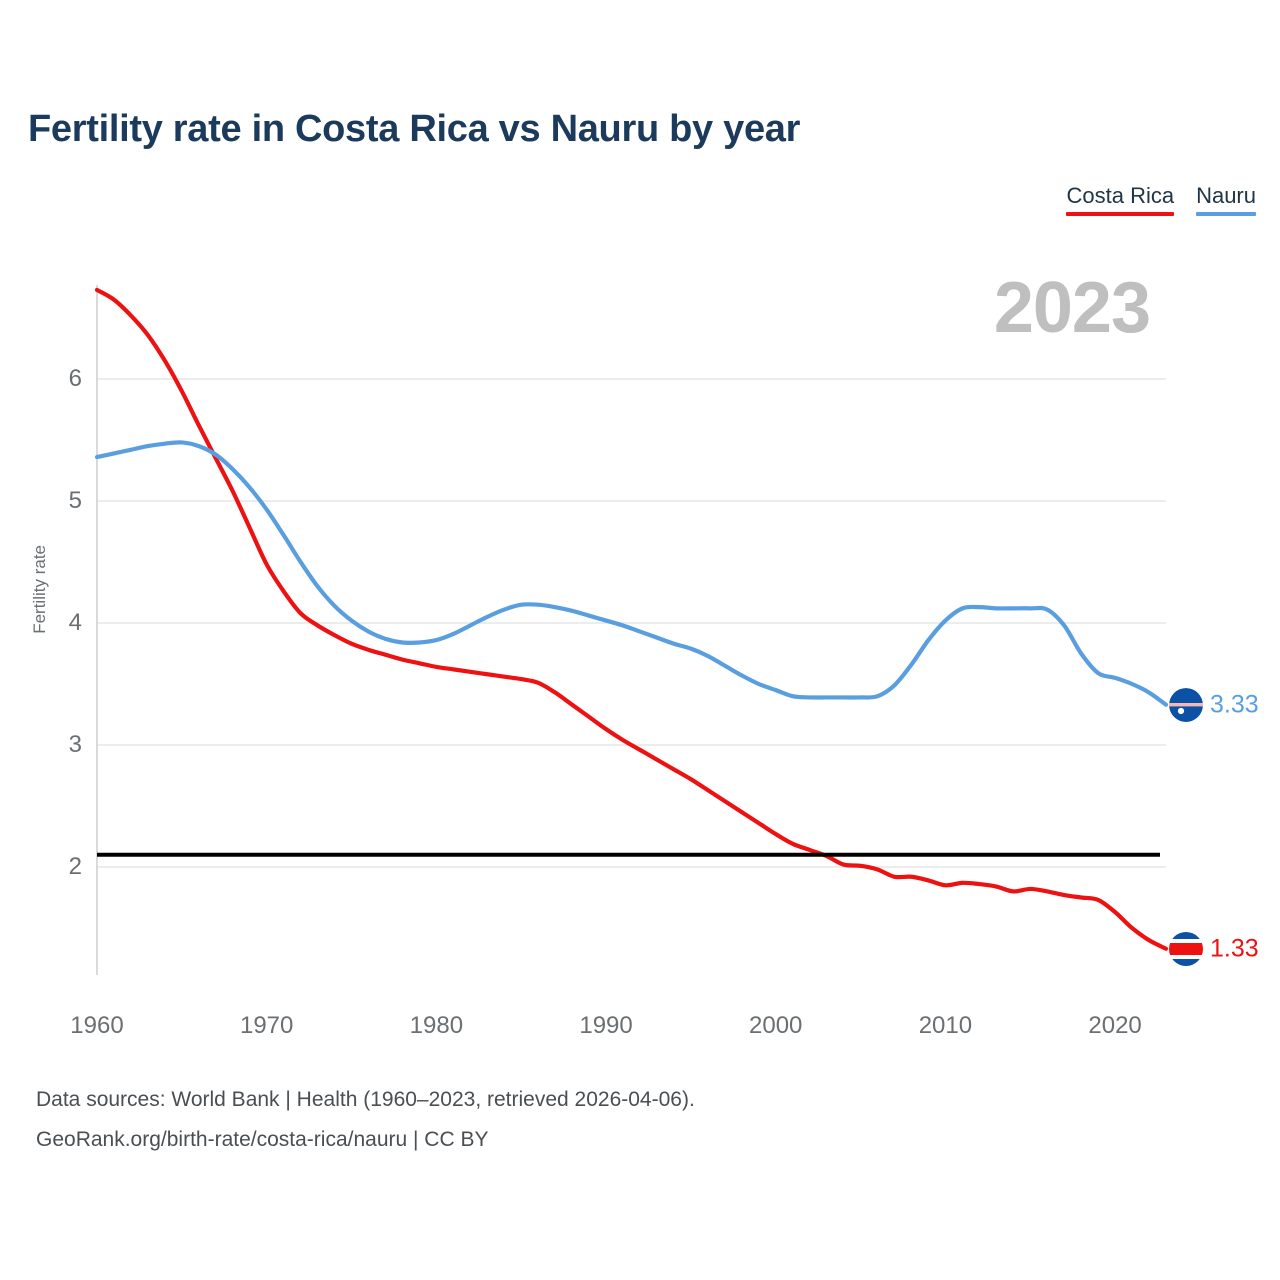 Image resolution: width=1280 pixels, height=1280 pixels. I want to click on x-axis-tick-1970: 1970, so click(266, 1025).